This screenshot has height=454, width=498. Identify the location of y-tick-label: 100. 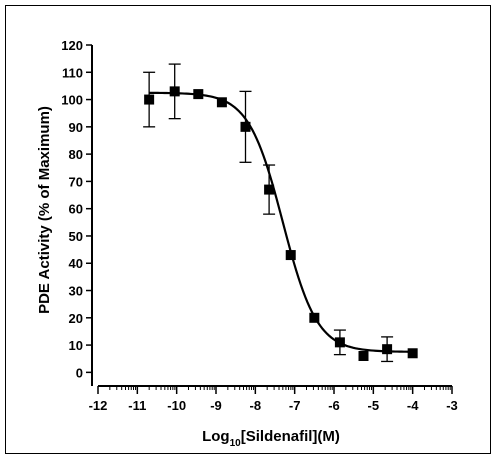
(72, 100).